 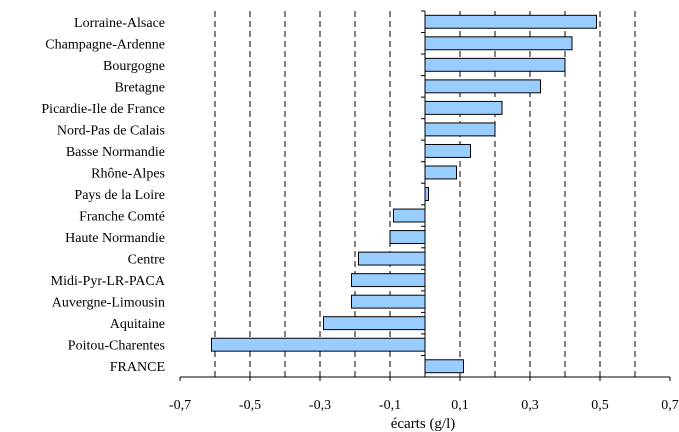 I want to click on x-axis-title: écarts (g/l), so click(x=423, y=424).